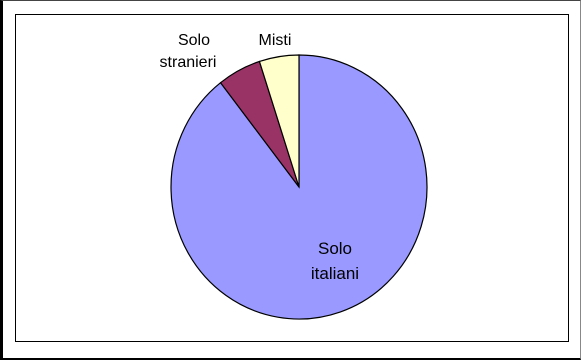 The image size is (581, 360). What do you see at coordinates (275, 40) in the screenshot?
I see `label-misti: Misti` at bounding box center [275, 40].